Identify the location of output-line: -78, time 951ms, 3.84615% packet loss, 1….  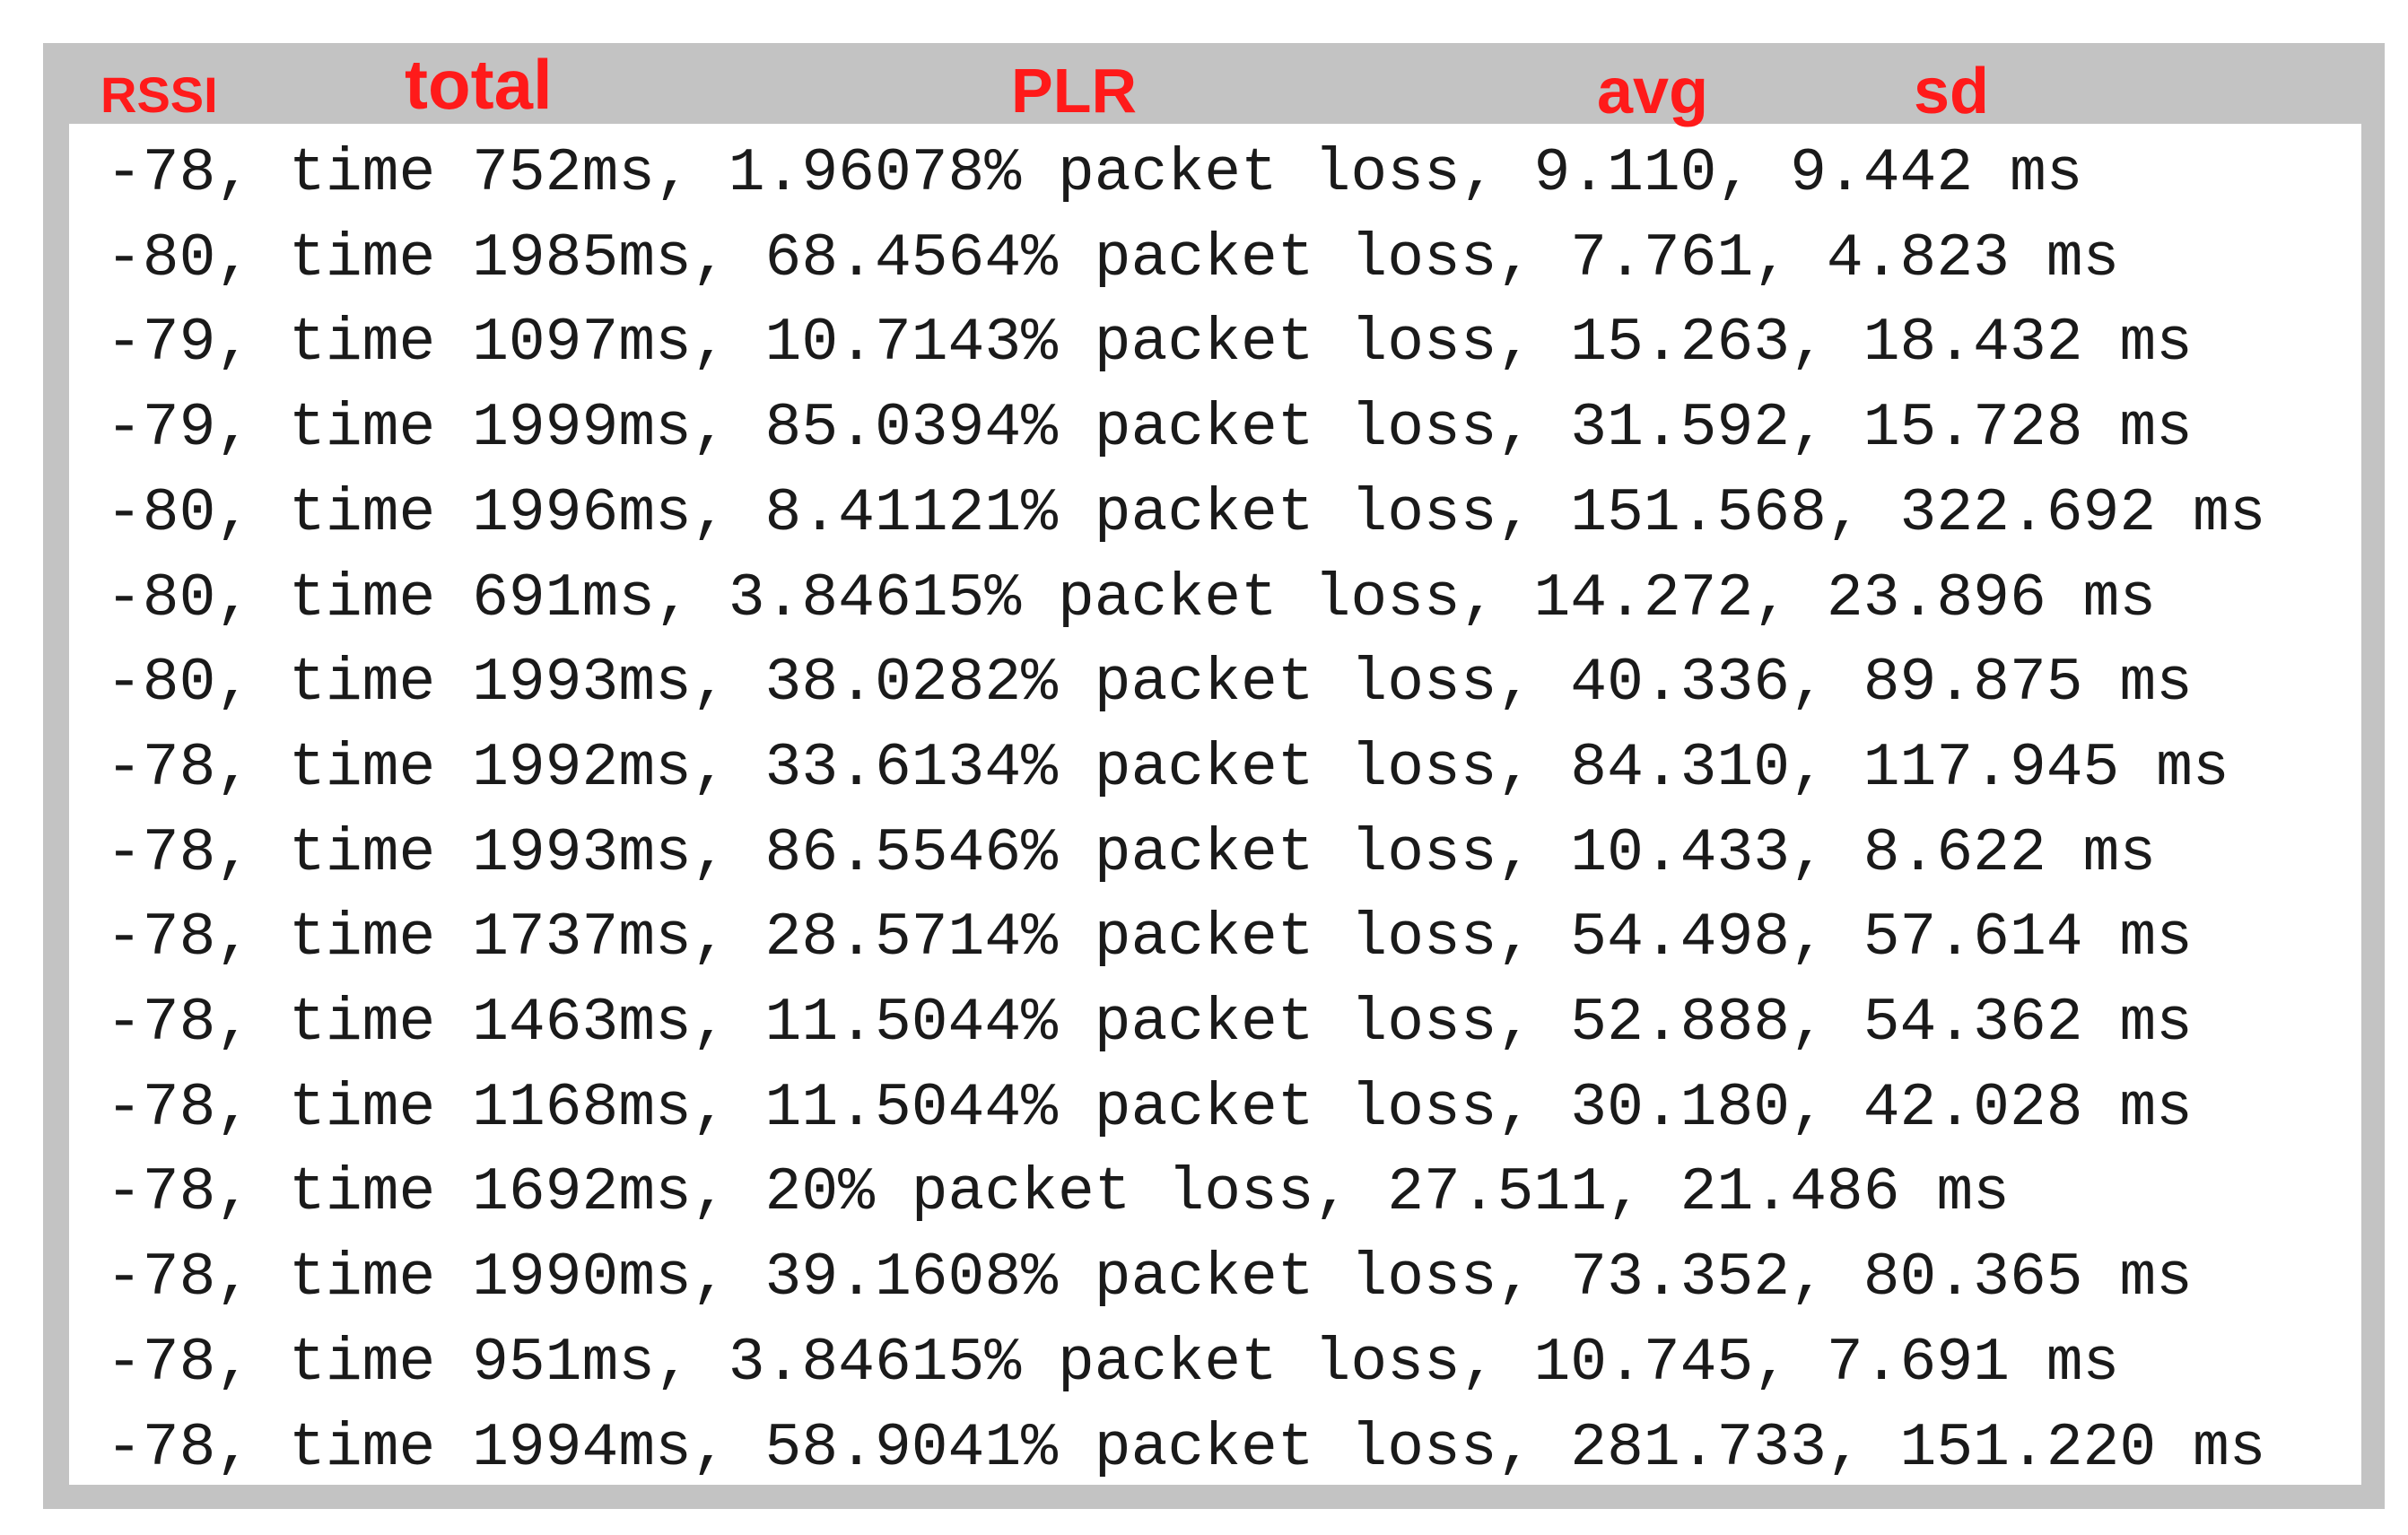
(1113, 1363).